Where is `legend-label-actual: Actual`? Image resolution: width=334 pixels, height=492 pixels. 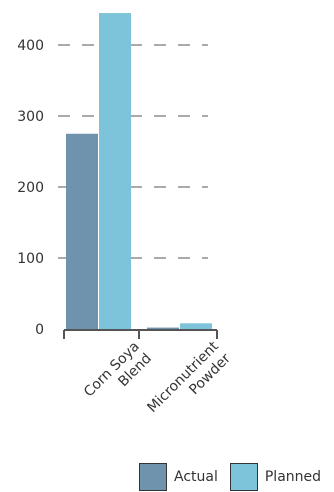 legend-label-actual: Actual is located at coordinates (196, 477).